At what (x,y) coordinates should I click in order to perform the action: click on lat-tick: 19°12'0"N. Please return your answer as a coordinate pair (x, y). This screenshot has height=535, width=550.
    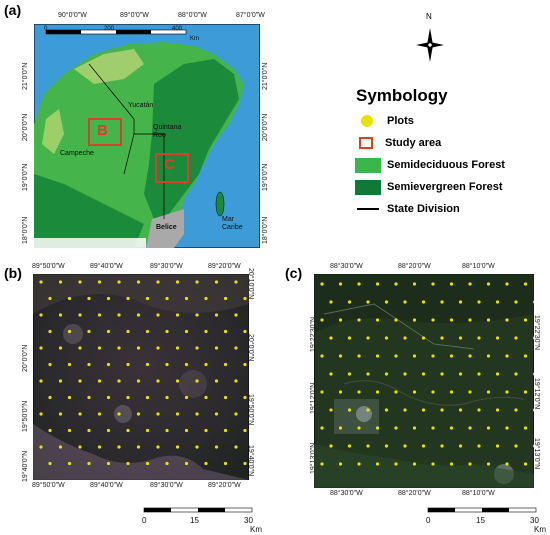
    Looking at the image, I should click on (536, 394).